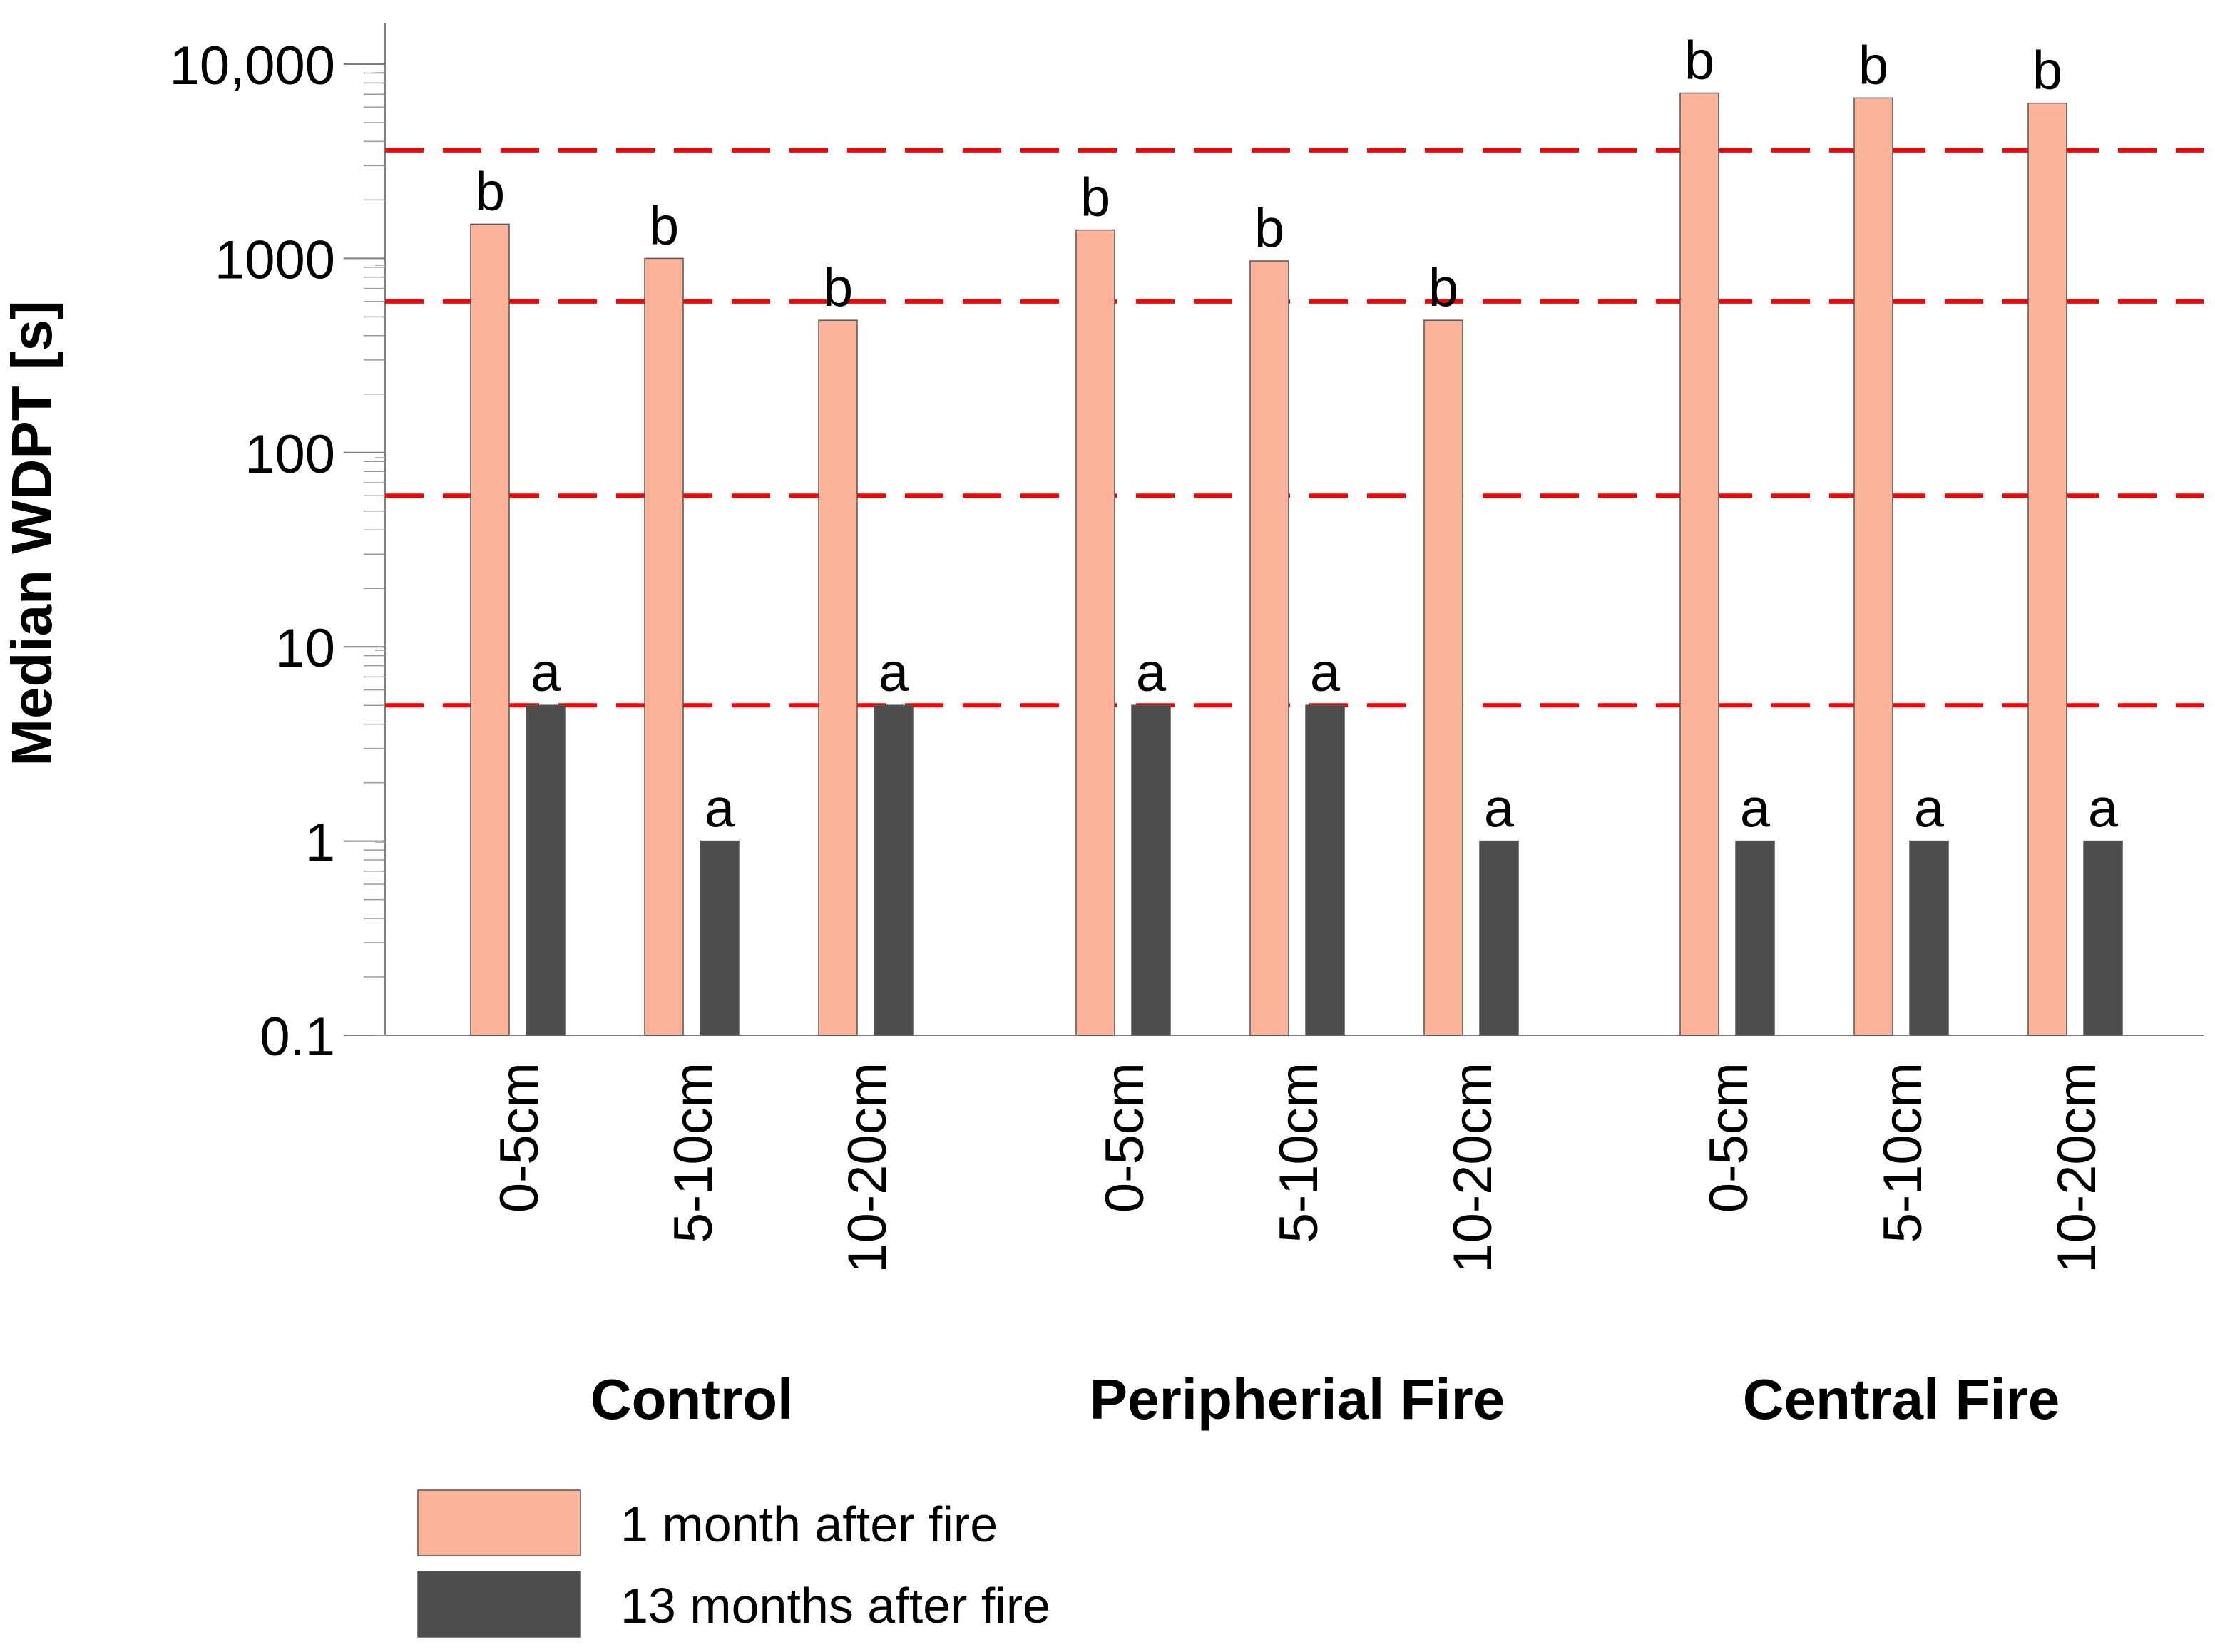 The image size is (2215, 1652). What do you see at coordinates (32, 533) in the screenshot?
I see `y-axis-label: Median WDPT [s]` at bounding box center [32, 533].